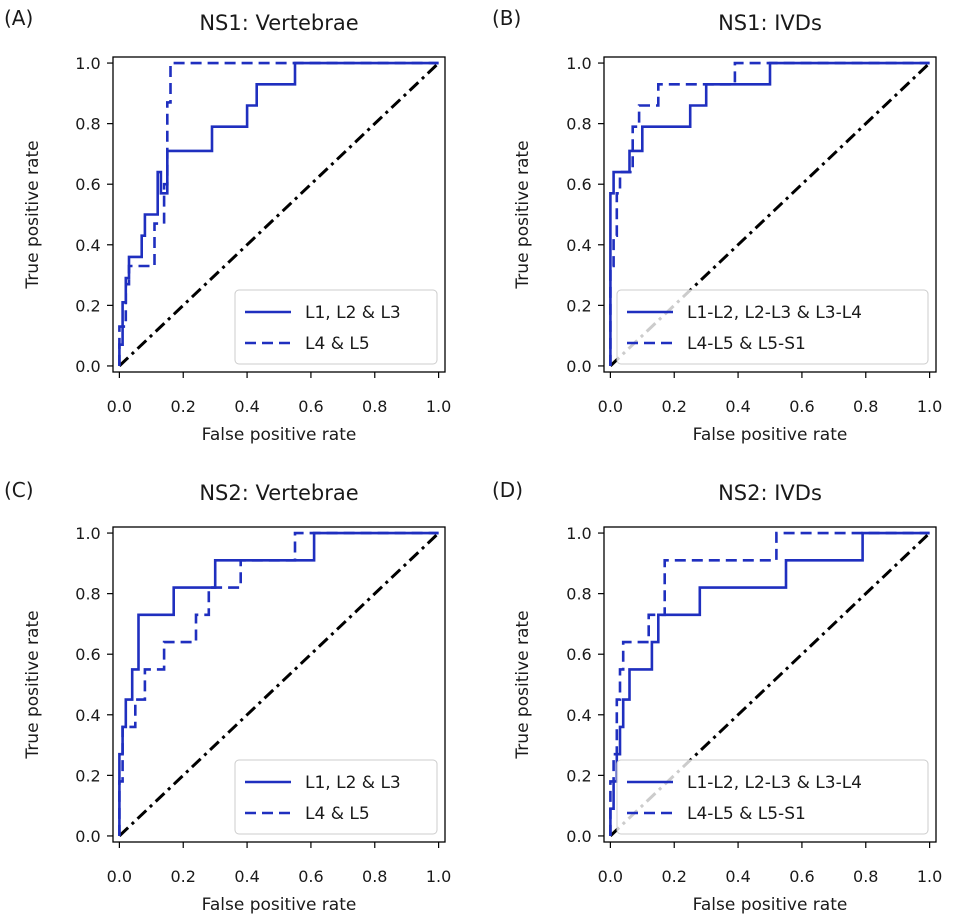  What do you see at coordinates (19, 490) in the screenshot?
I see `panel-letter: (C)` at bounding box center [19, 490].